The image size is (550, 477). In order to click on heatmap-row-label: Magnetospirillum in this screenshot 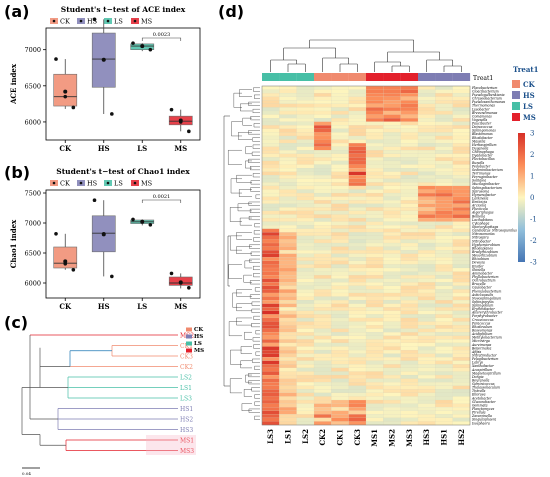, I will do `click(486, 373)`.